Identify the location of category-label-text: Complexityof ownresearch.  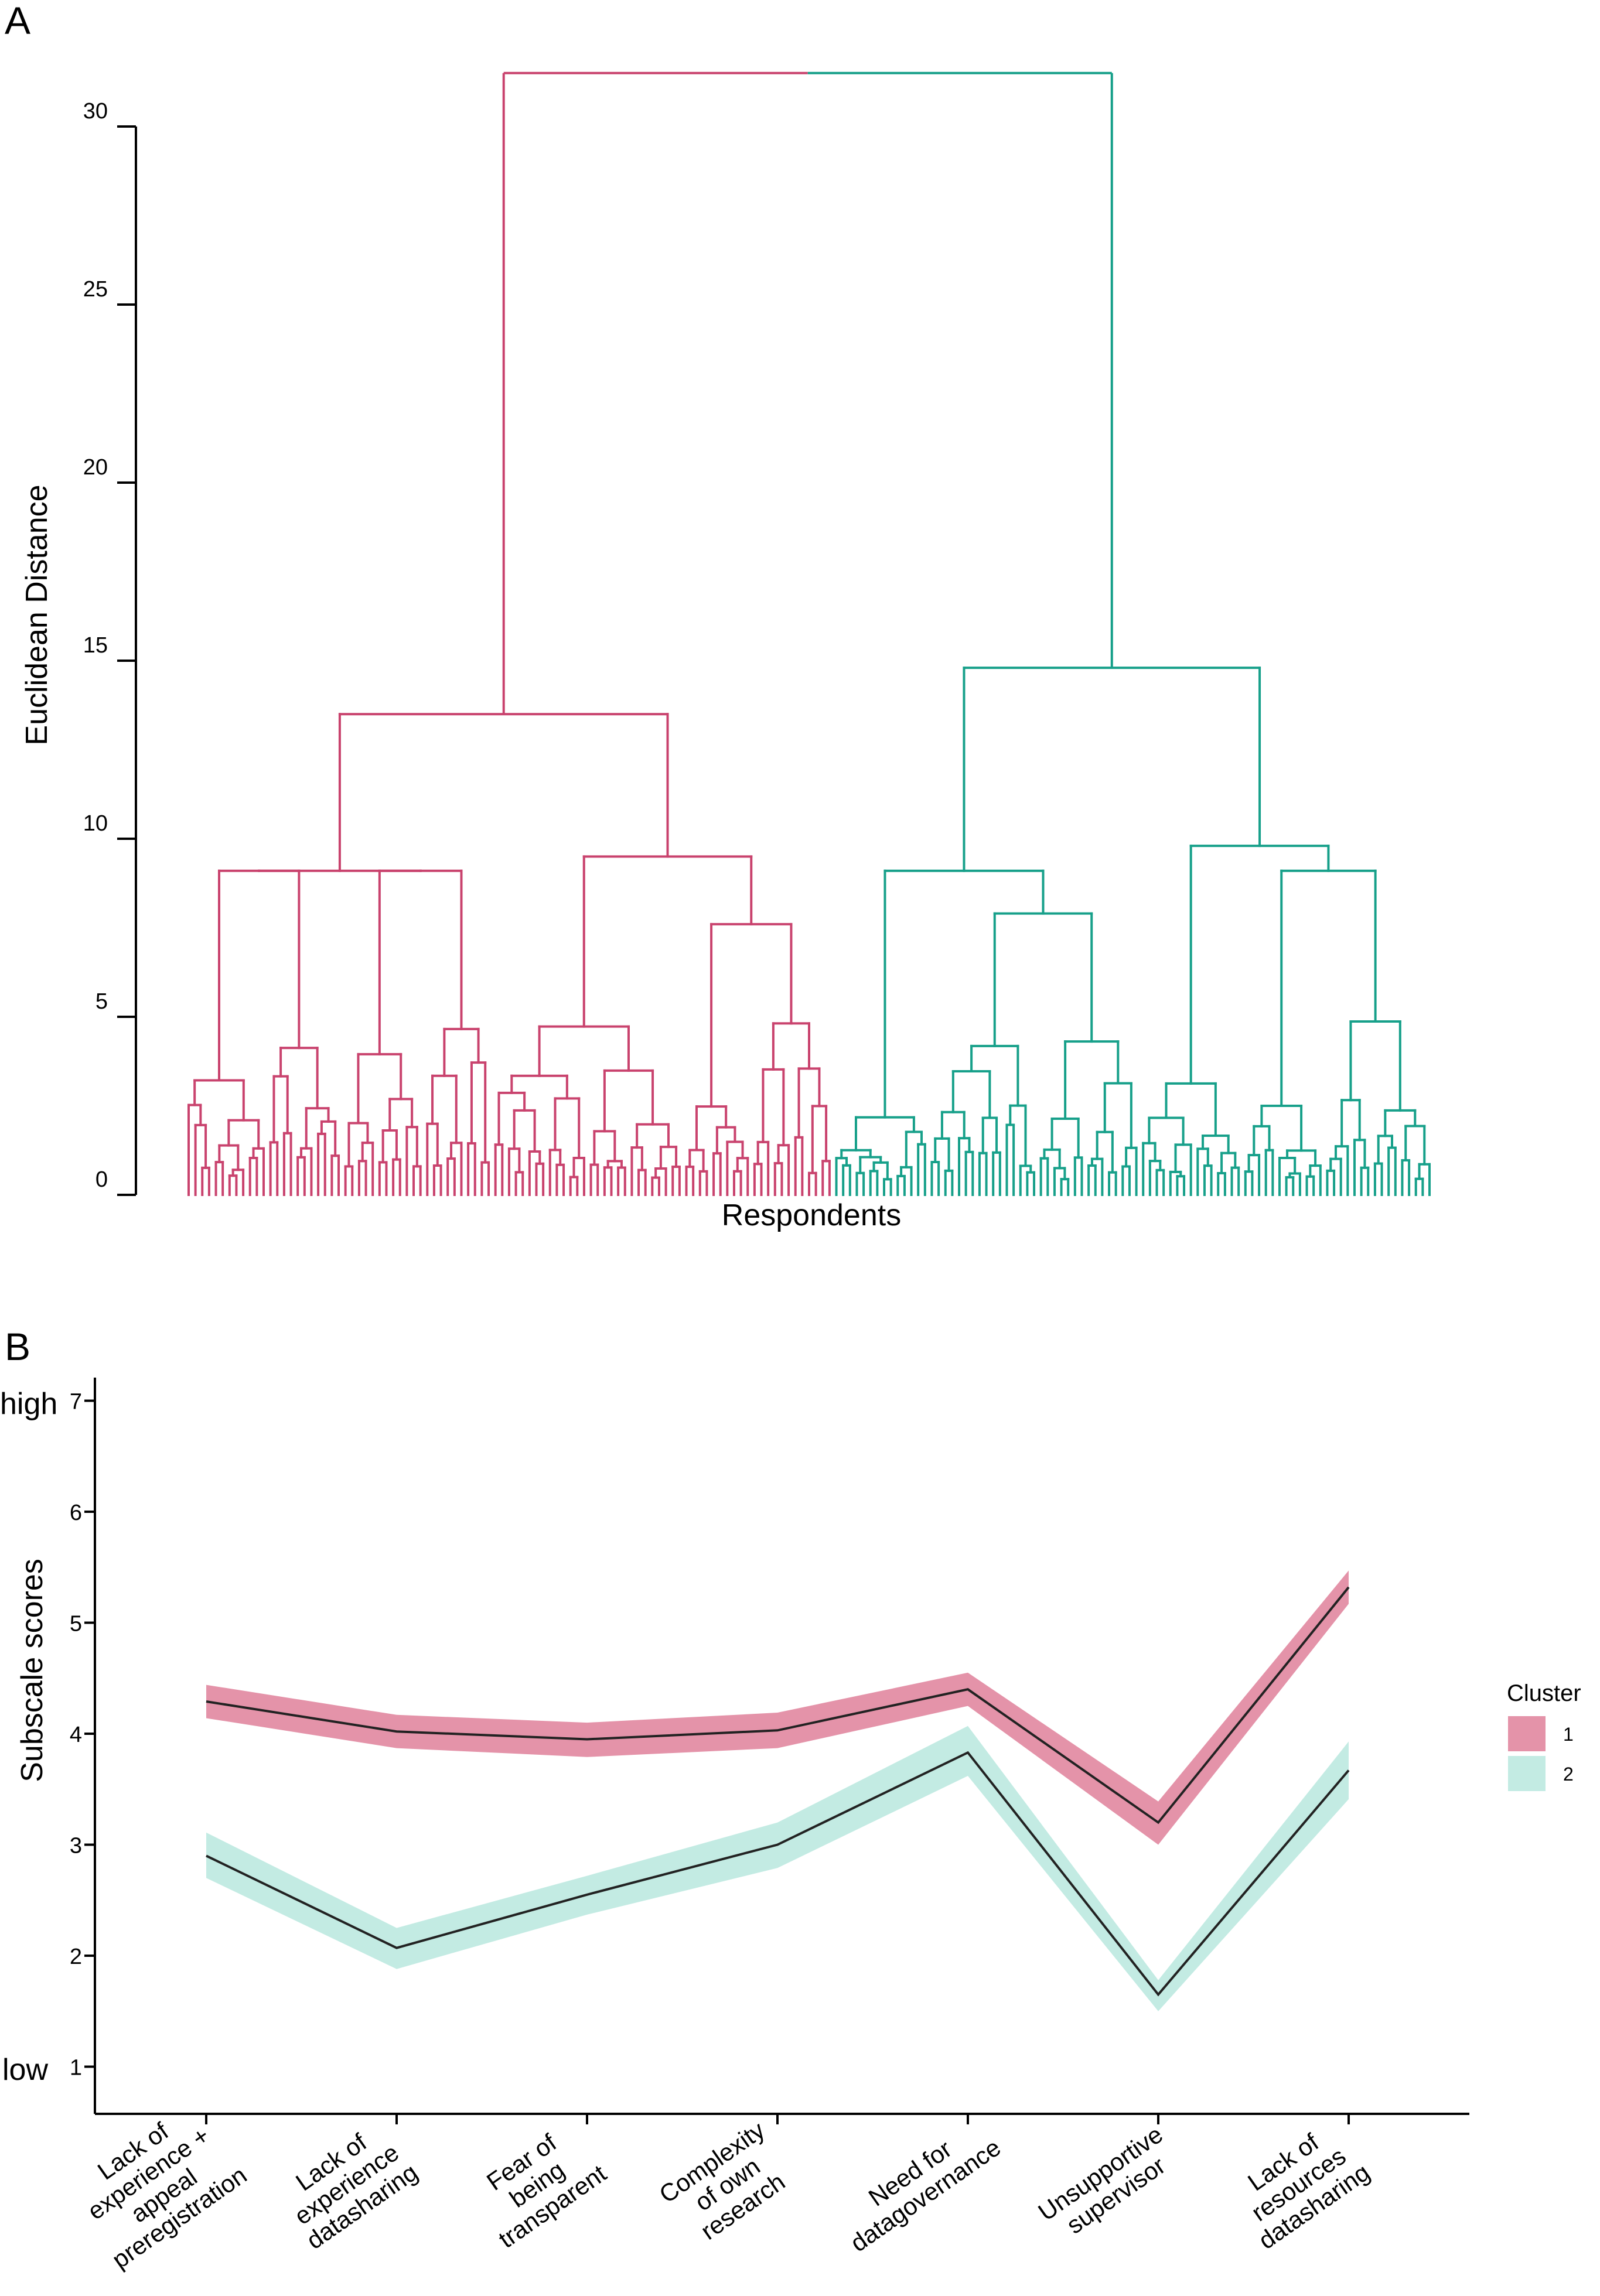
(727, 2184).